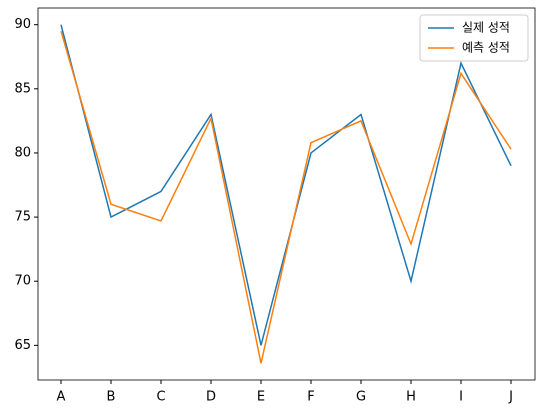 Image resolution: width=543 pixels, height=416 pixels. What do you see at coordinates (22, 152) in the screenshot?
I see `y-tick-label: 80` at bounding box center [22, 152].